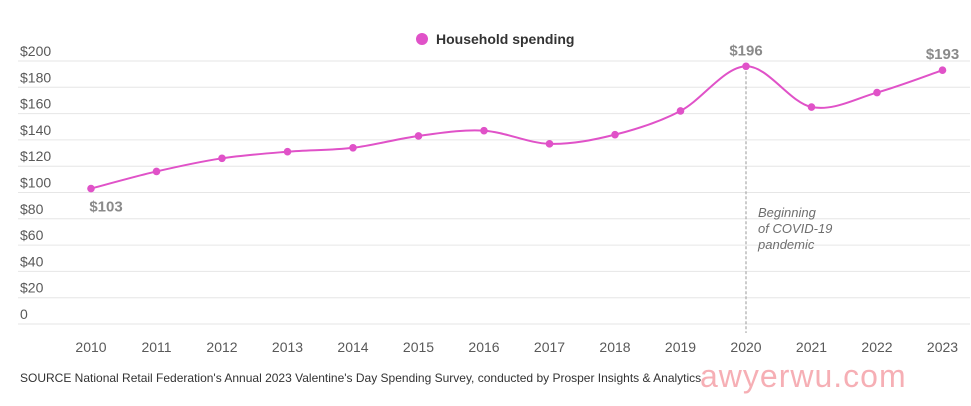  What do you see at coordinates (287, 347) in the screenshot?
I see `x-tick-label: 2013` at bounding box center [287, 347].